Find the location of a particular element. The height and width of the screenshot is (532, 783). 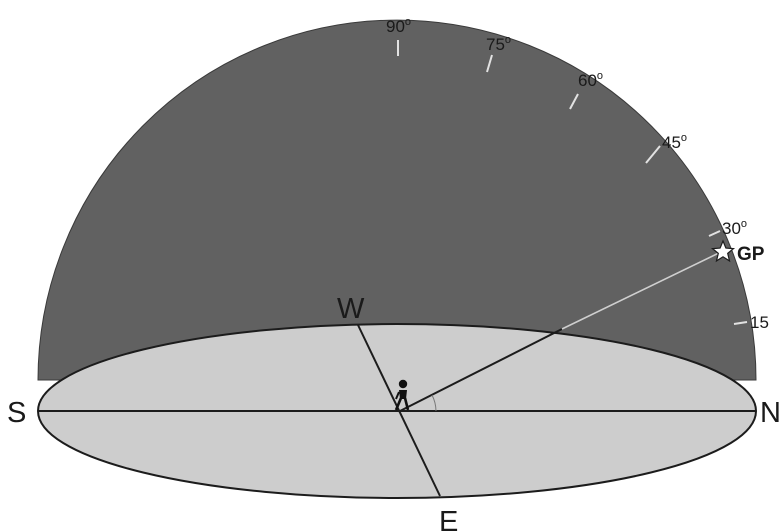

altitude-label-30: 30o is located at coordinates (734, 228).